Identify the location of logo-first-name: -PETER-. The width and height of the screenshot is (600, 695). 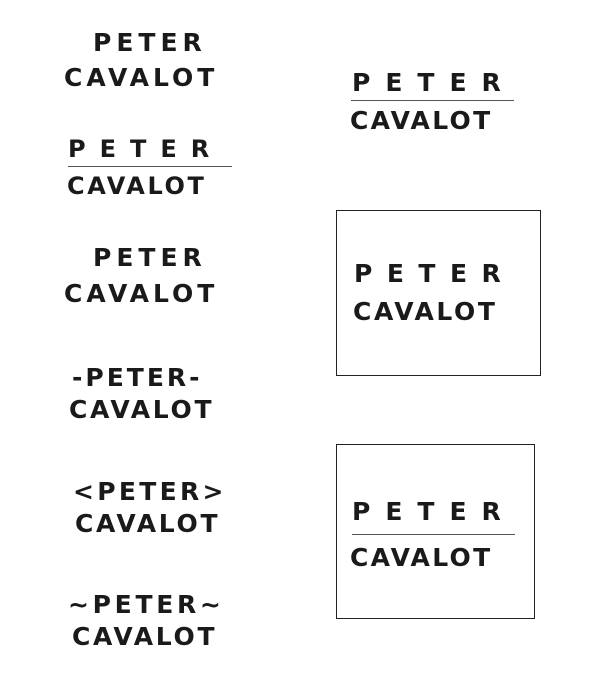
(137, 377).